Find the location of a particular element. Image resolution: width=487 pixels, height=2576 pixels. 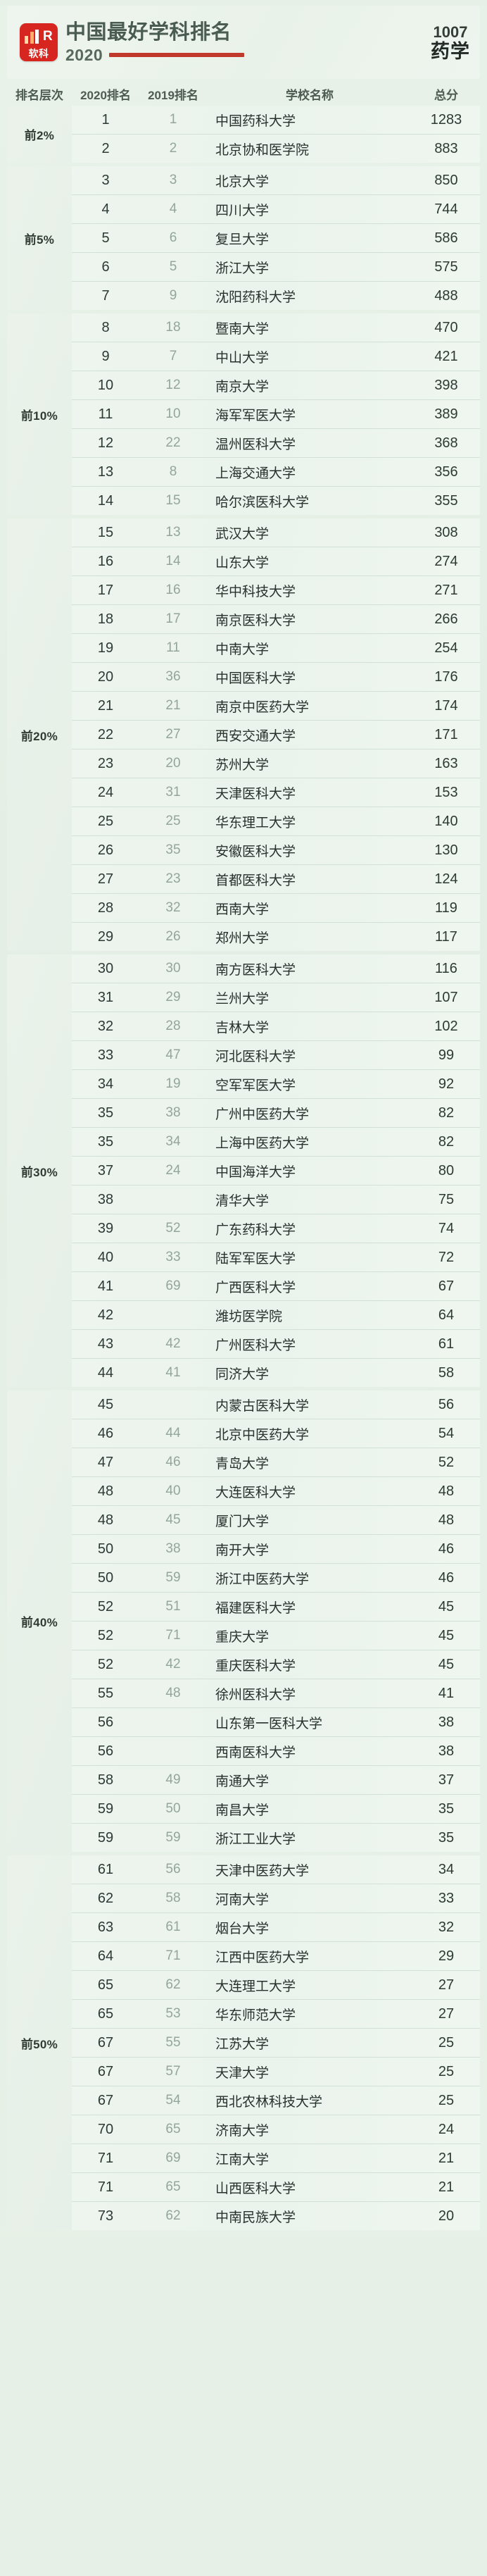

table-row: 50 38 南开大学 46 is located at coordinates (276, 1549).